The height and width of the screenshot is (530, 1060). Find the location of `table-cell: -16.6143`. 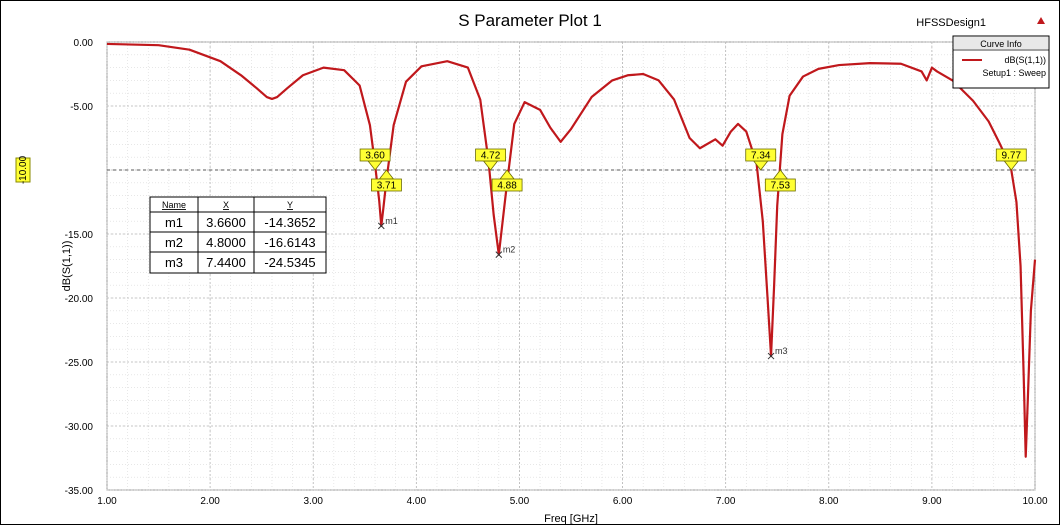

table-cell: -16.6143 is located at coordinates (289, 242).